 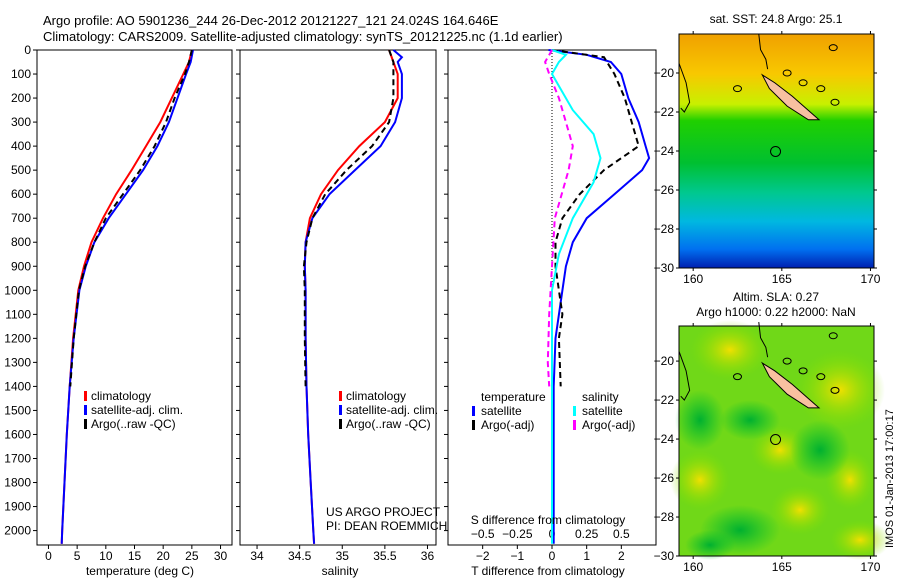 What do you see at coordinates (385, 556) in the screenshot?
I see `x-tick-label: 35.5` at bounding box center [385, 556].